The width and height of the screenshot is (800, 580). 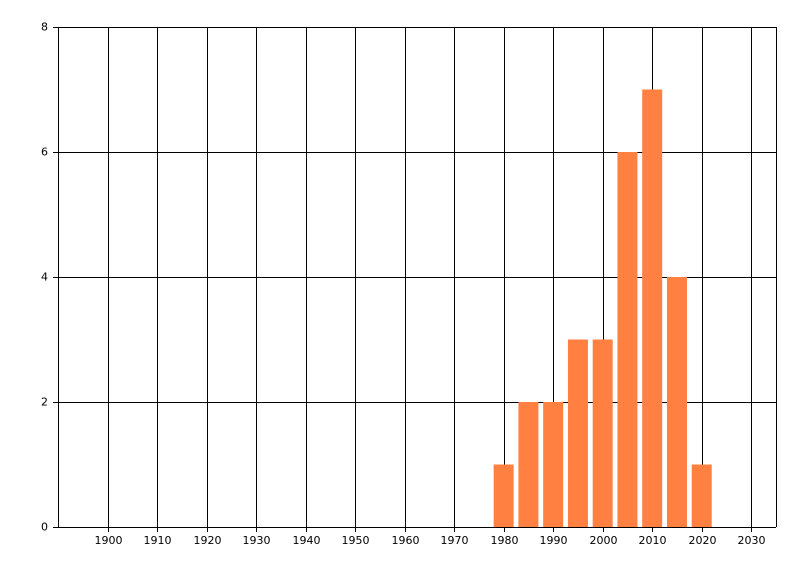 I want to click on x-tick-label: 1960, so click(x=406, y=540).